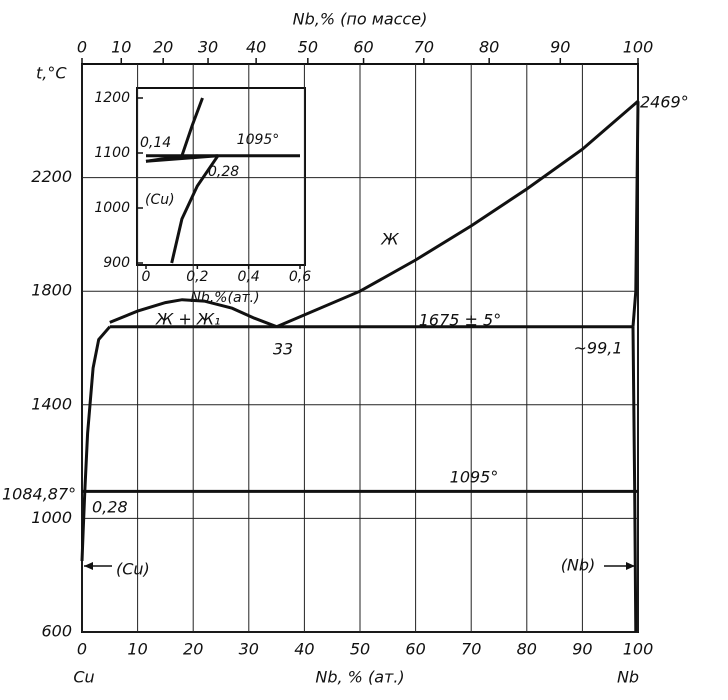  I want to click on y-tick-label: 600, so click(56, 631).